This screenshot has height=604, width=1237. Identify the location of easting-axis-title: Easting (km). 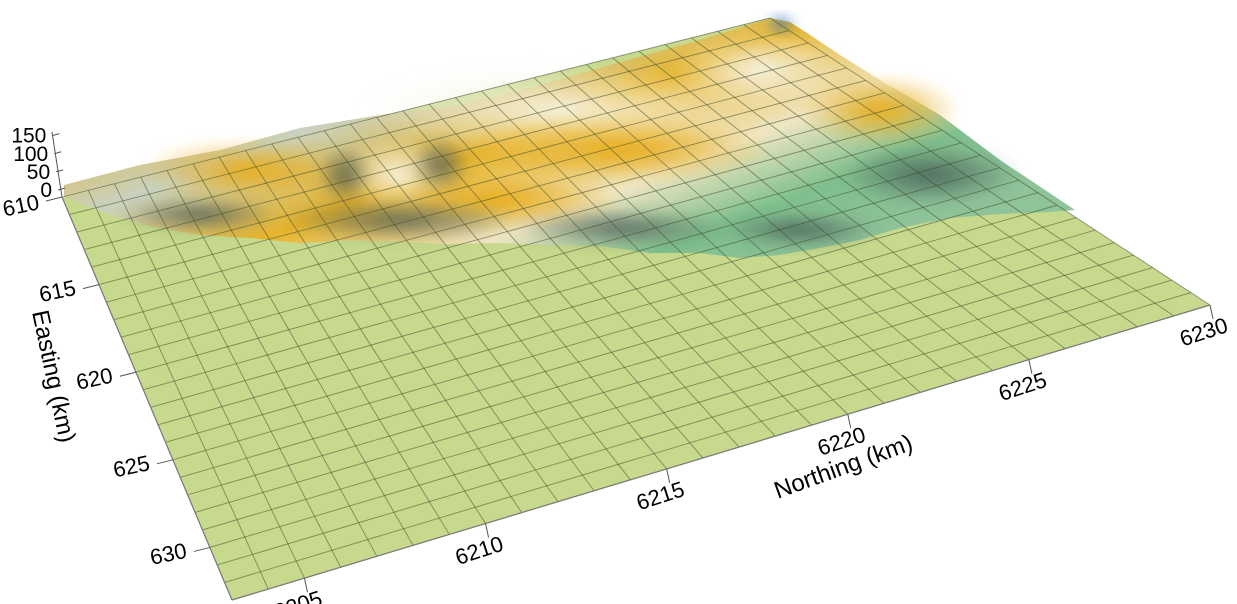
(53, 376).